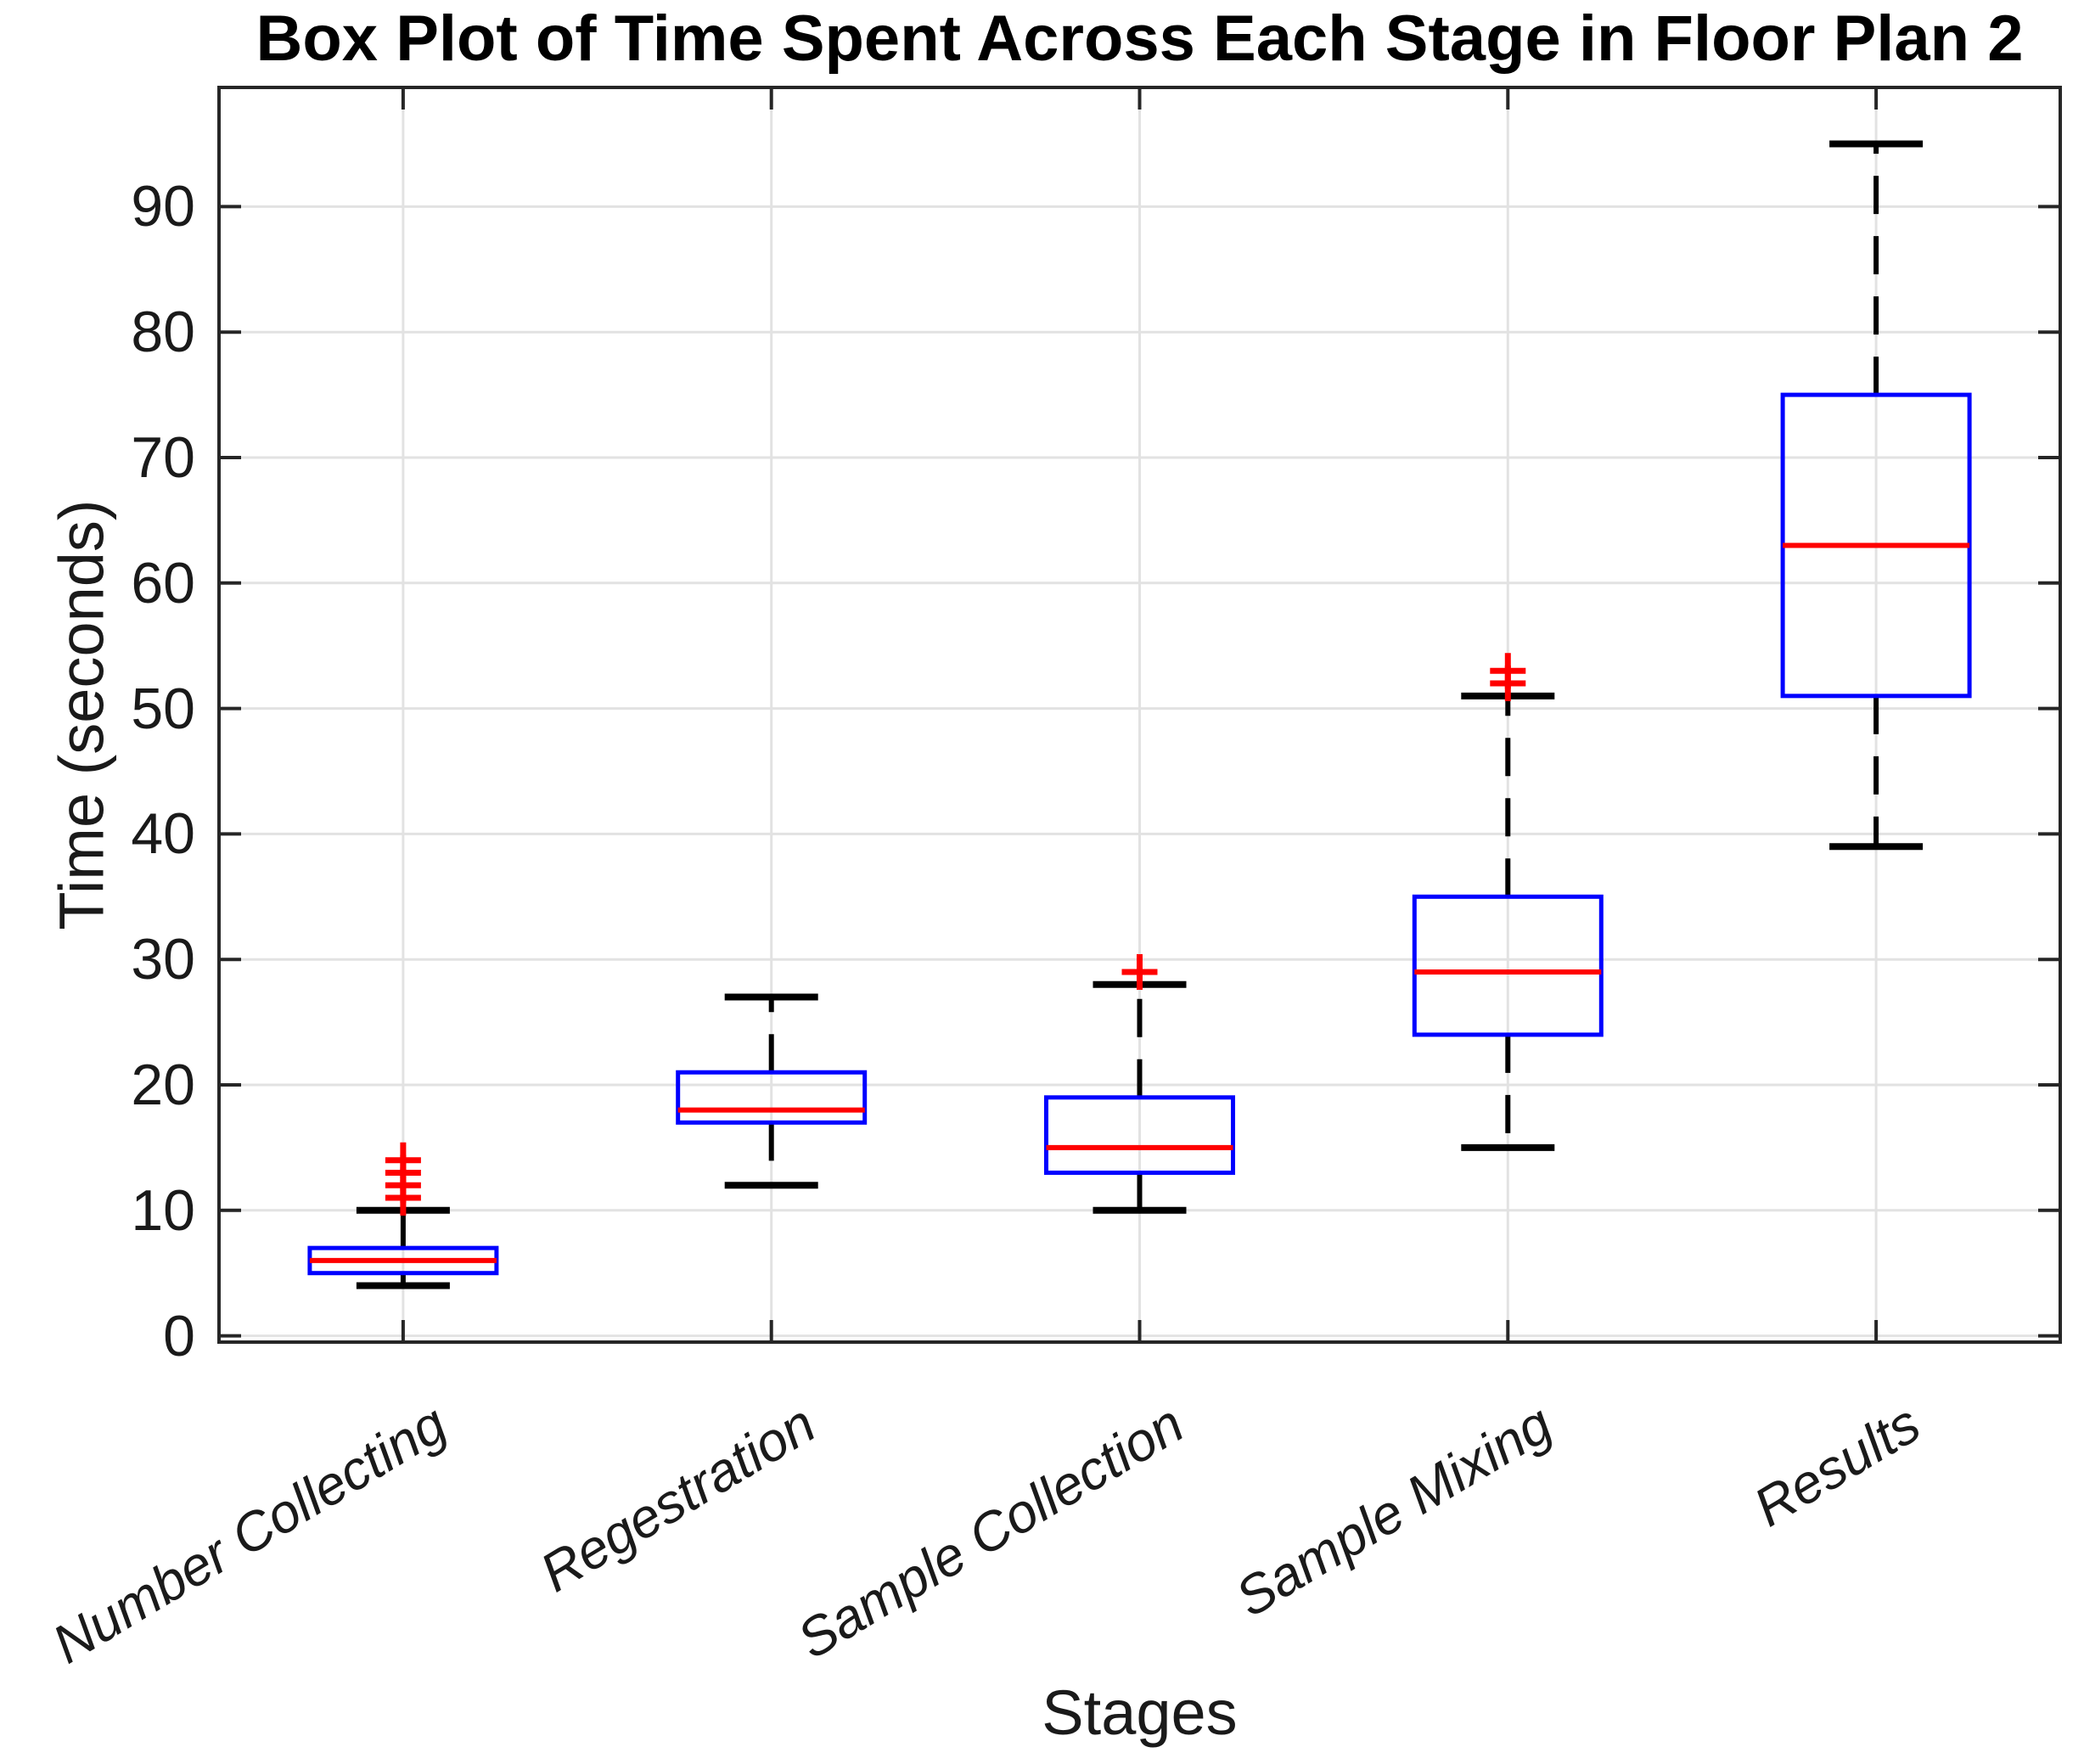  Describe the element at coordinates (163, 582) in the screenshot. I see `y-tick-label: 60` at that location.